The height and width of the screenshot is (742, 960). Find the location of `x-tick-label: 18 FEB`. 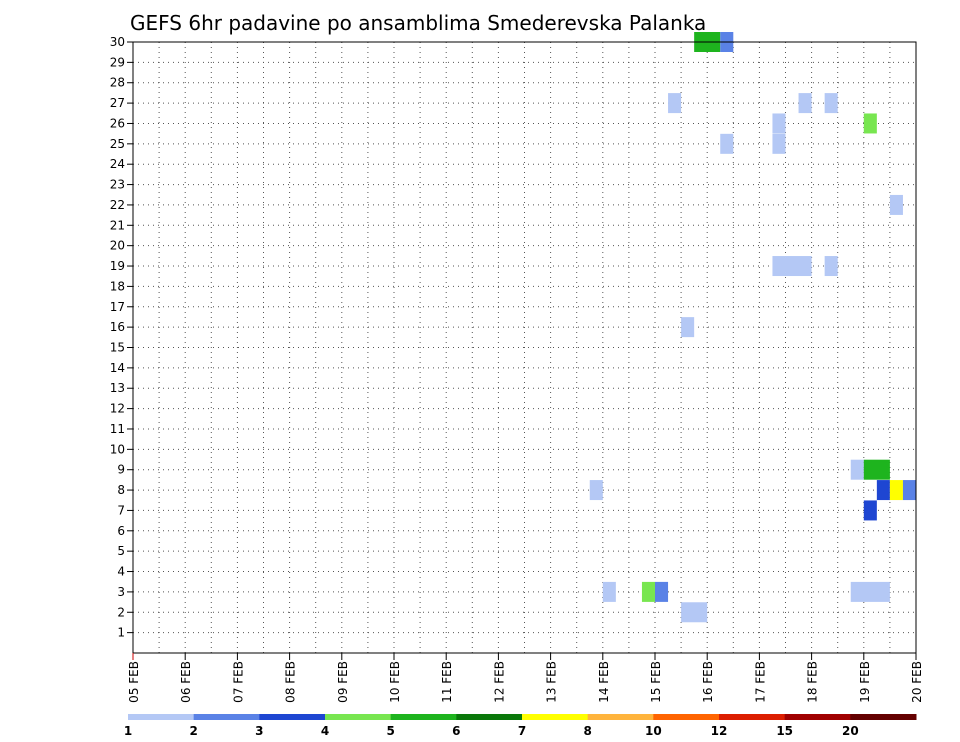

x-tick-label: 18 FEB is located at coordinates (813, 682).